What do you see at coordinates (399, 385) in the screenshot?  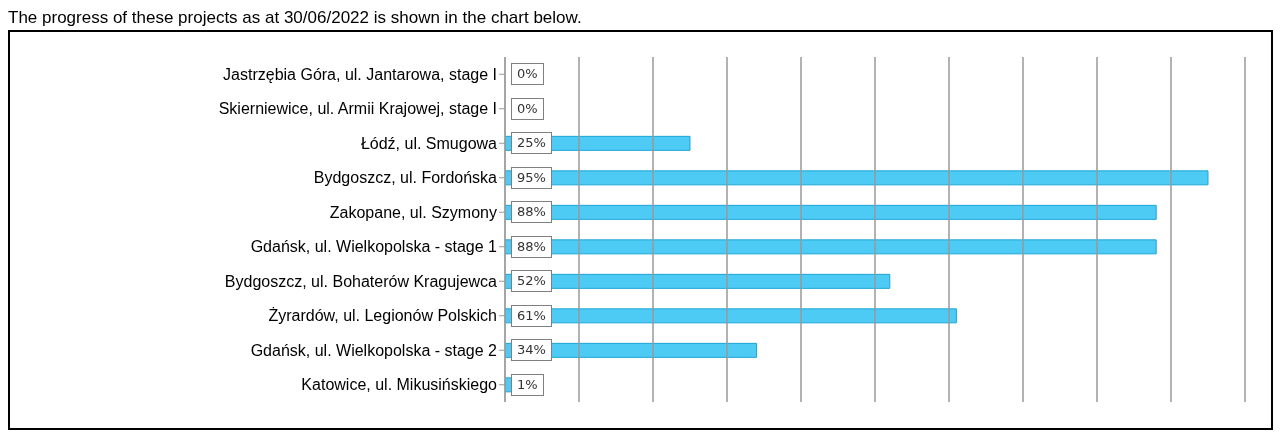 I see `y-tick-label: Katowice, ul. Mikusińskiego` at bounding box center [399, 385].